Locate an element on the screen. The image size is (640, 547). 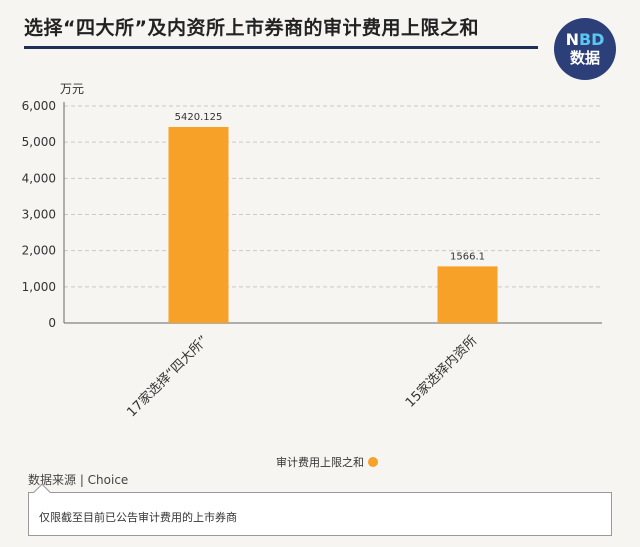
legend-swatch is located at coordinates (373, 462).